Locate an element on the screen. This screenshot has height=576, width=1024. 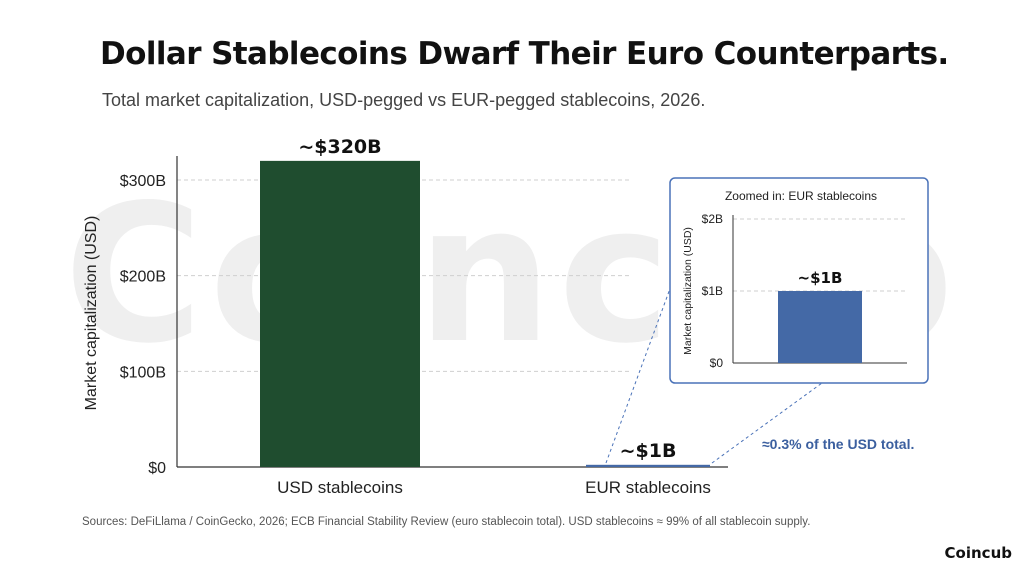
y-tick-label: $100B is located at coordinates (143, 372).